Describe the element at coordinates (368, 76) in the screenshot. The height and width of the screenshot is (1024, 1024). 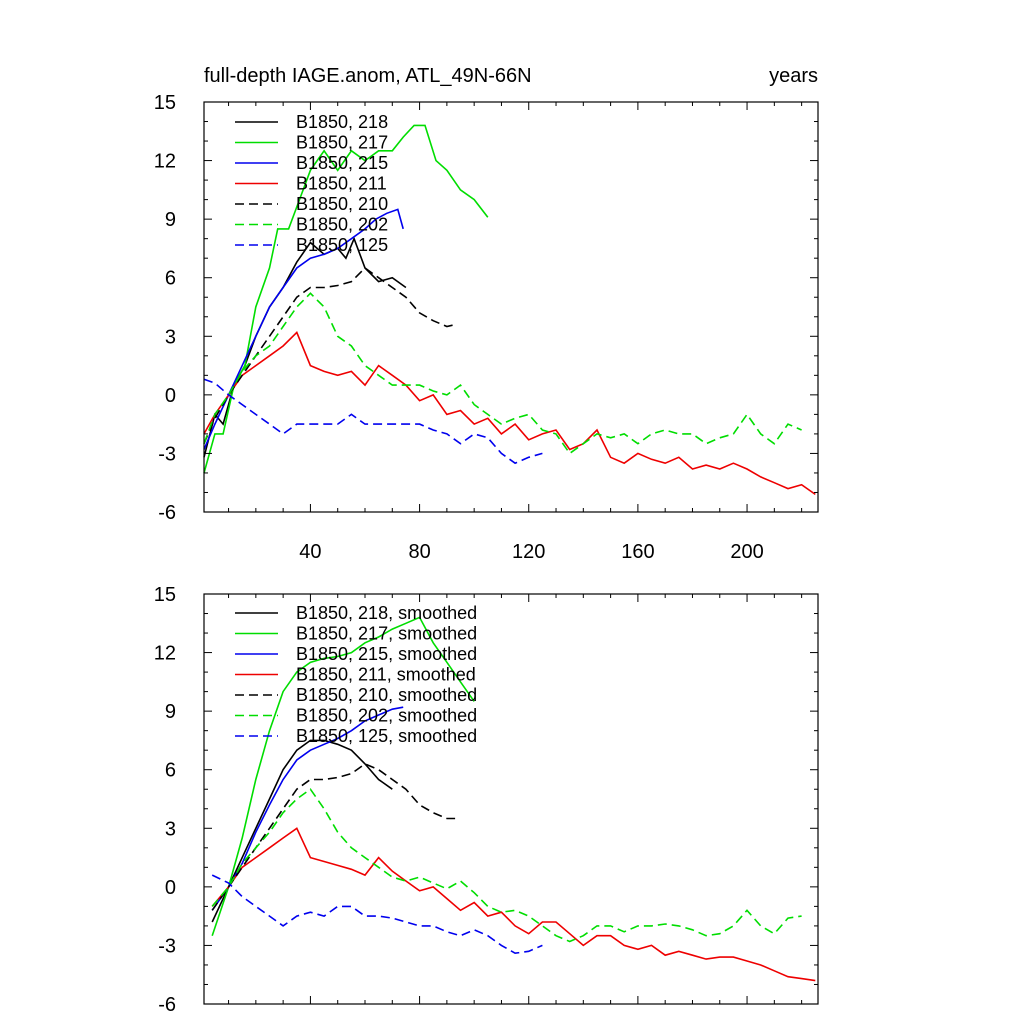
I see `chart-title: full-depth IAGE.anom, ATL_49N-66N` at that location.